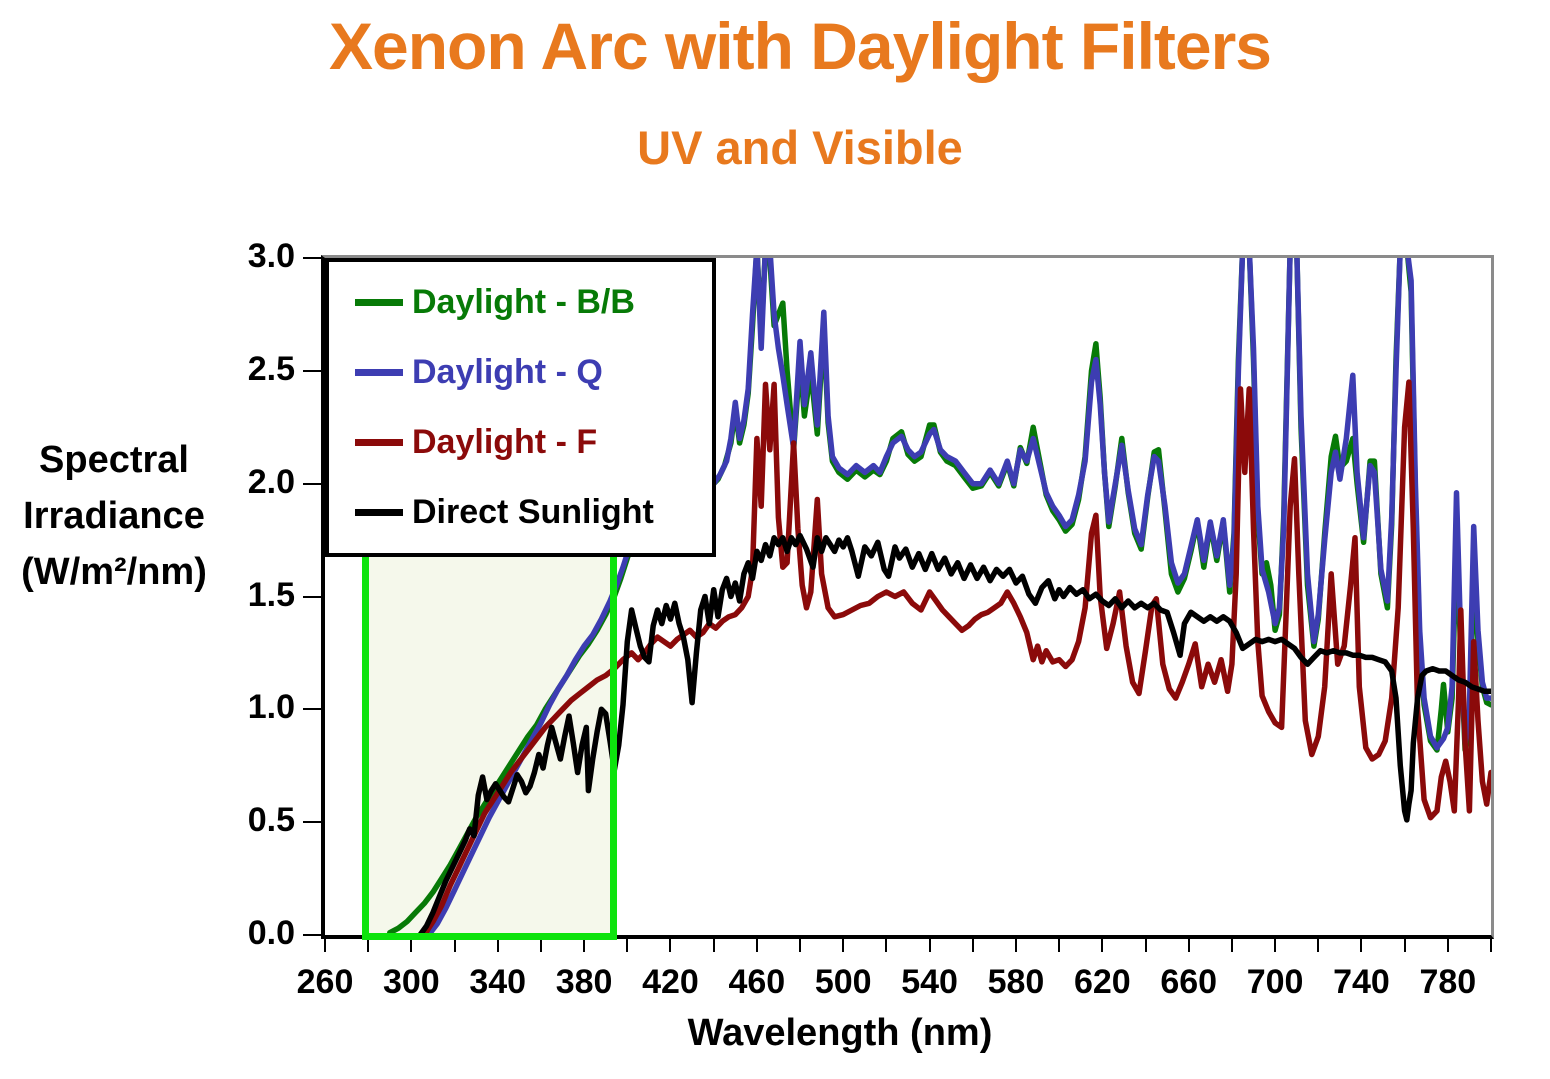 Image resolution: width=1550 pixels, height=1079 pixels. What do you see at coordinates (584, 982) in the screenshot?
I see `x-axis-tick-label: 380` at bounding box center [584, 982].